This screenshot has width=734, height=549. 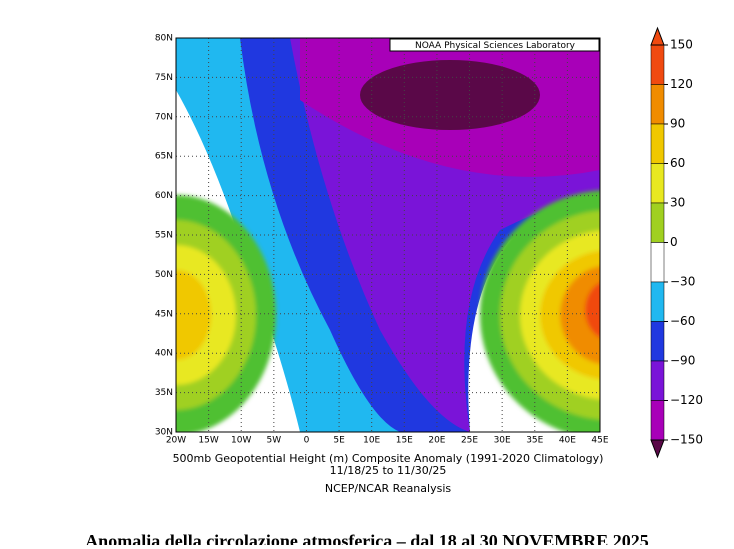 What do you see at coordinates (176, 441) in the screenshot?
I see `lon-label: 20W` at bounding box center [176, 441].